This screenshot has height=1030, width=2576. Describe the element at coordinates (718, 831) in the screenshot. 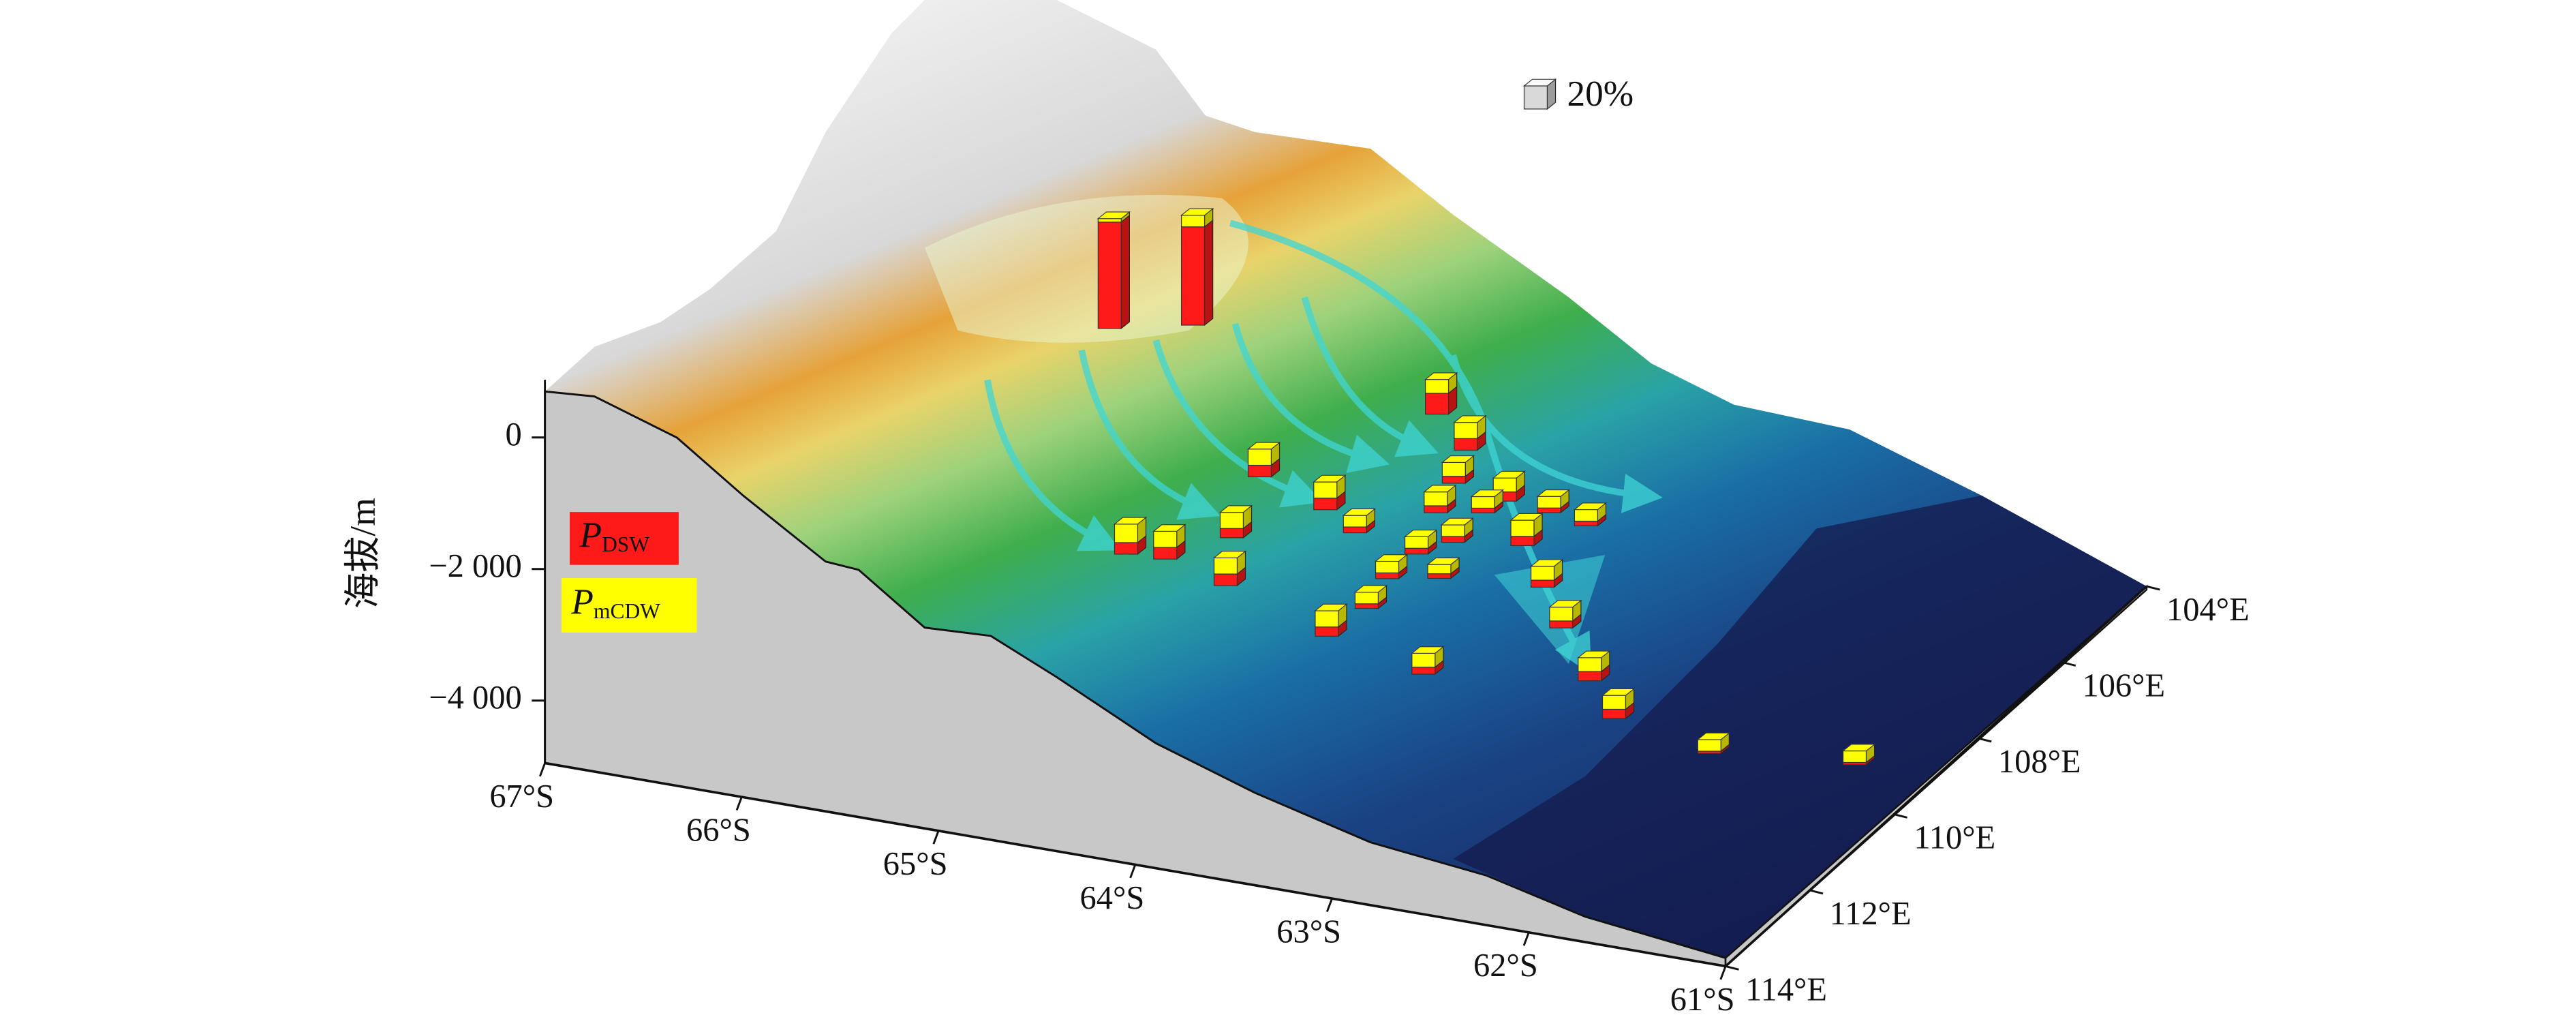

I see `lat-tick-label: 66°S` at that location.